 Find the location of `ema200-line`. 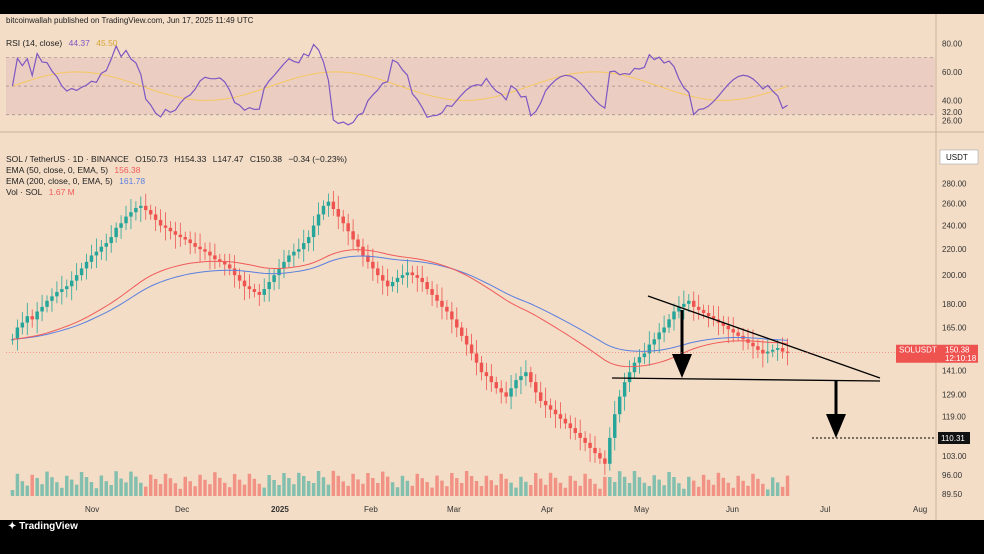

ema200-line is located at coordinates (400, 303).